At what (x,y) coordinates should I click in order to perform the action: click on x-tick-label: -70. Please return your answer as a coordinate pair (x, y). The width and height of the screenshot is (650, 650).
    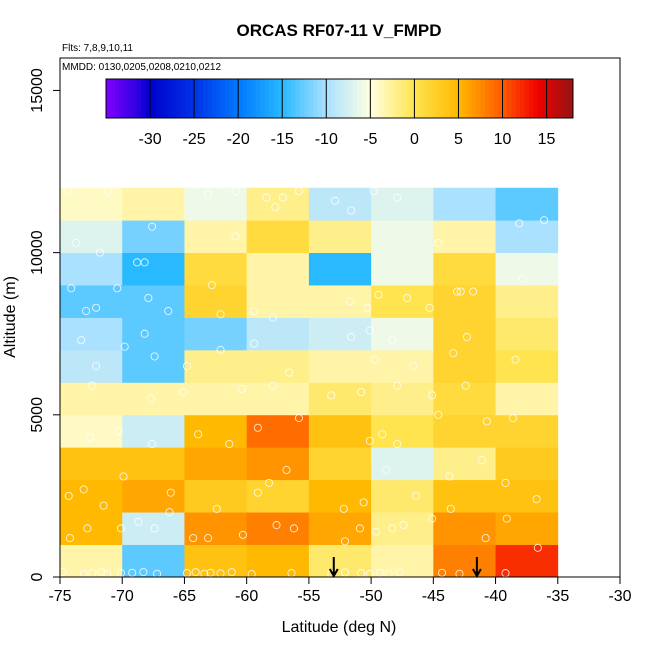
    Looking at the image, I should click on (122, 596).